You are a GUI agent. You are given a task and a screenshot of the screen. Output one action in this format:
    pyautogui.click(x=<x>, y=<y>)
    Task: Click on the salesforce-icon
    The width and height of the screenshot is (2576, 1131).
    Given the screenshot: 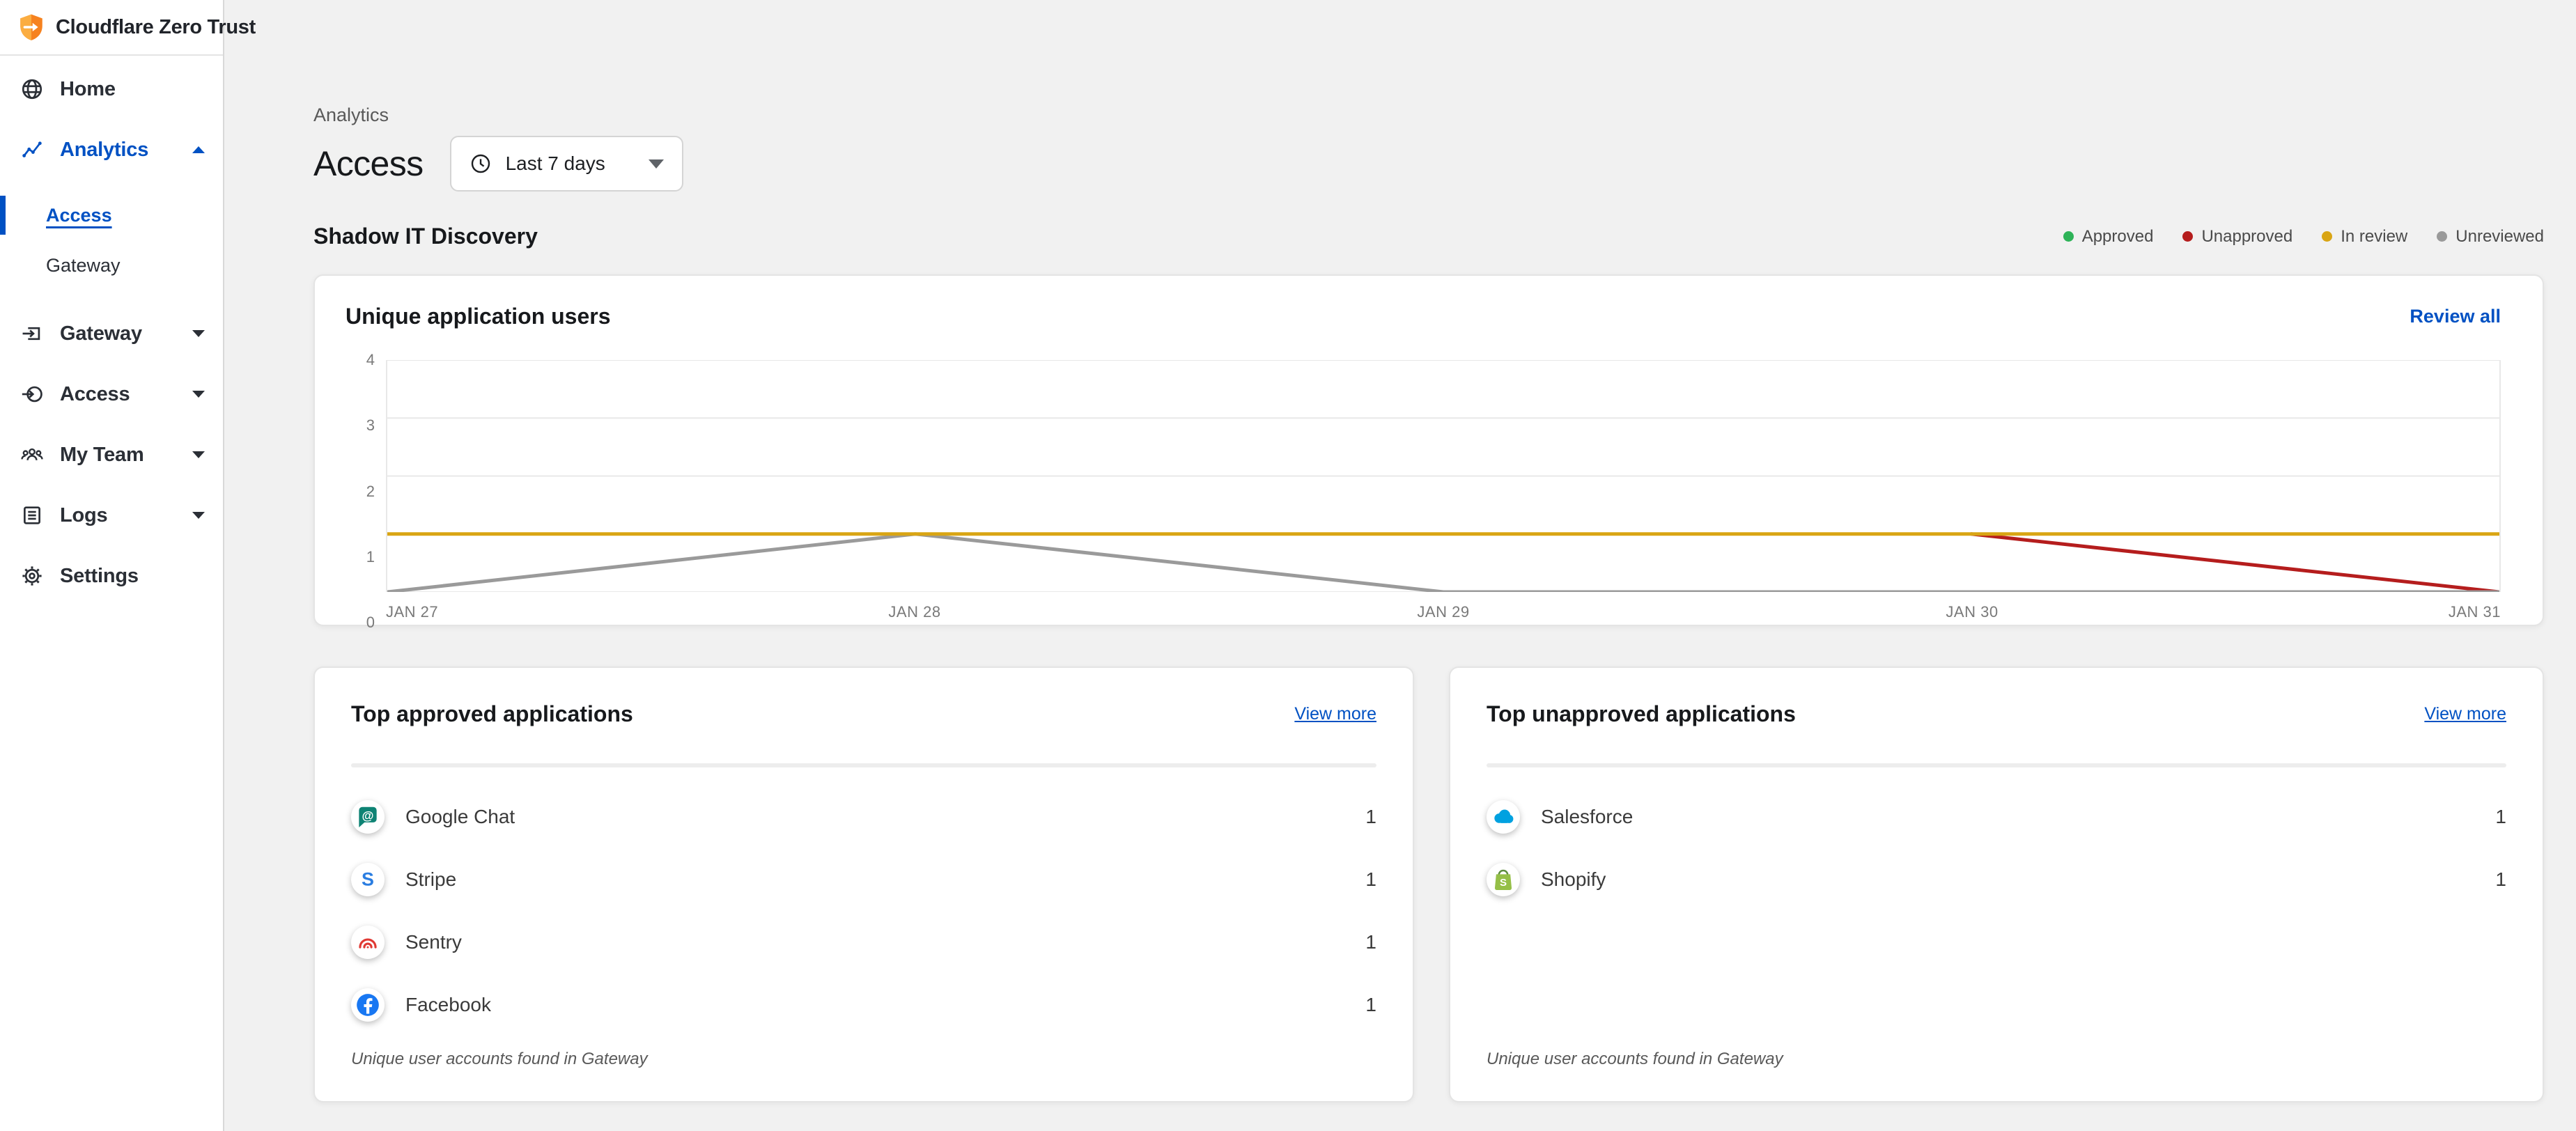 What is the action you would take?
    pyautogui.click(x=1503, y=817)
    